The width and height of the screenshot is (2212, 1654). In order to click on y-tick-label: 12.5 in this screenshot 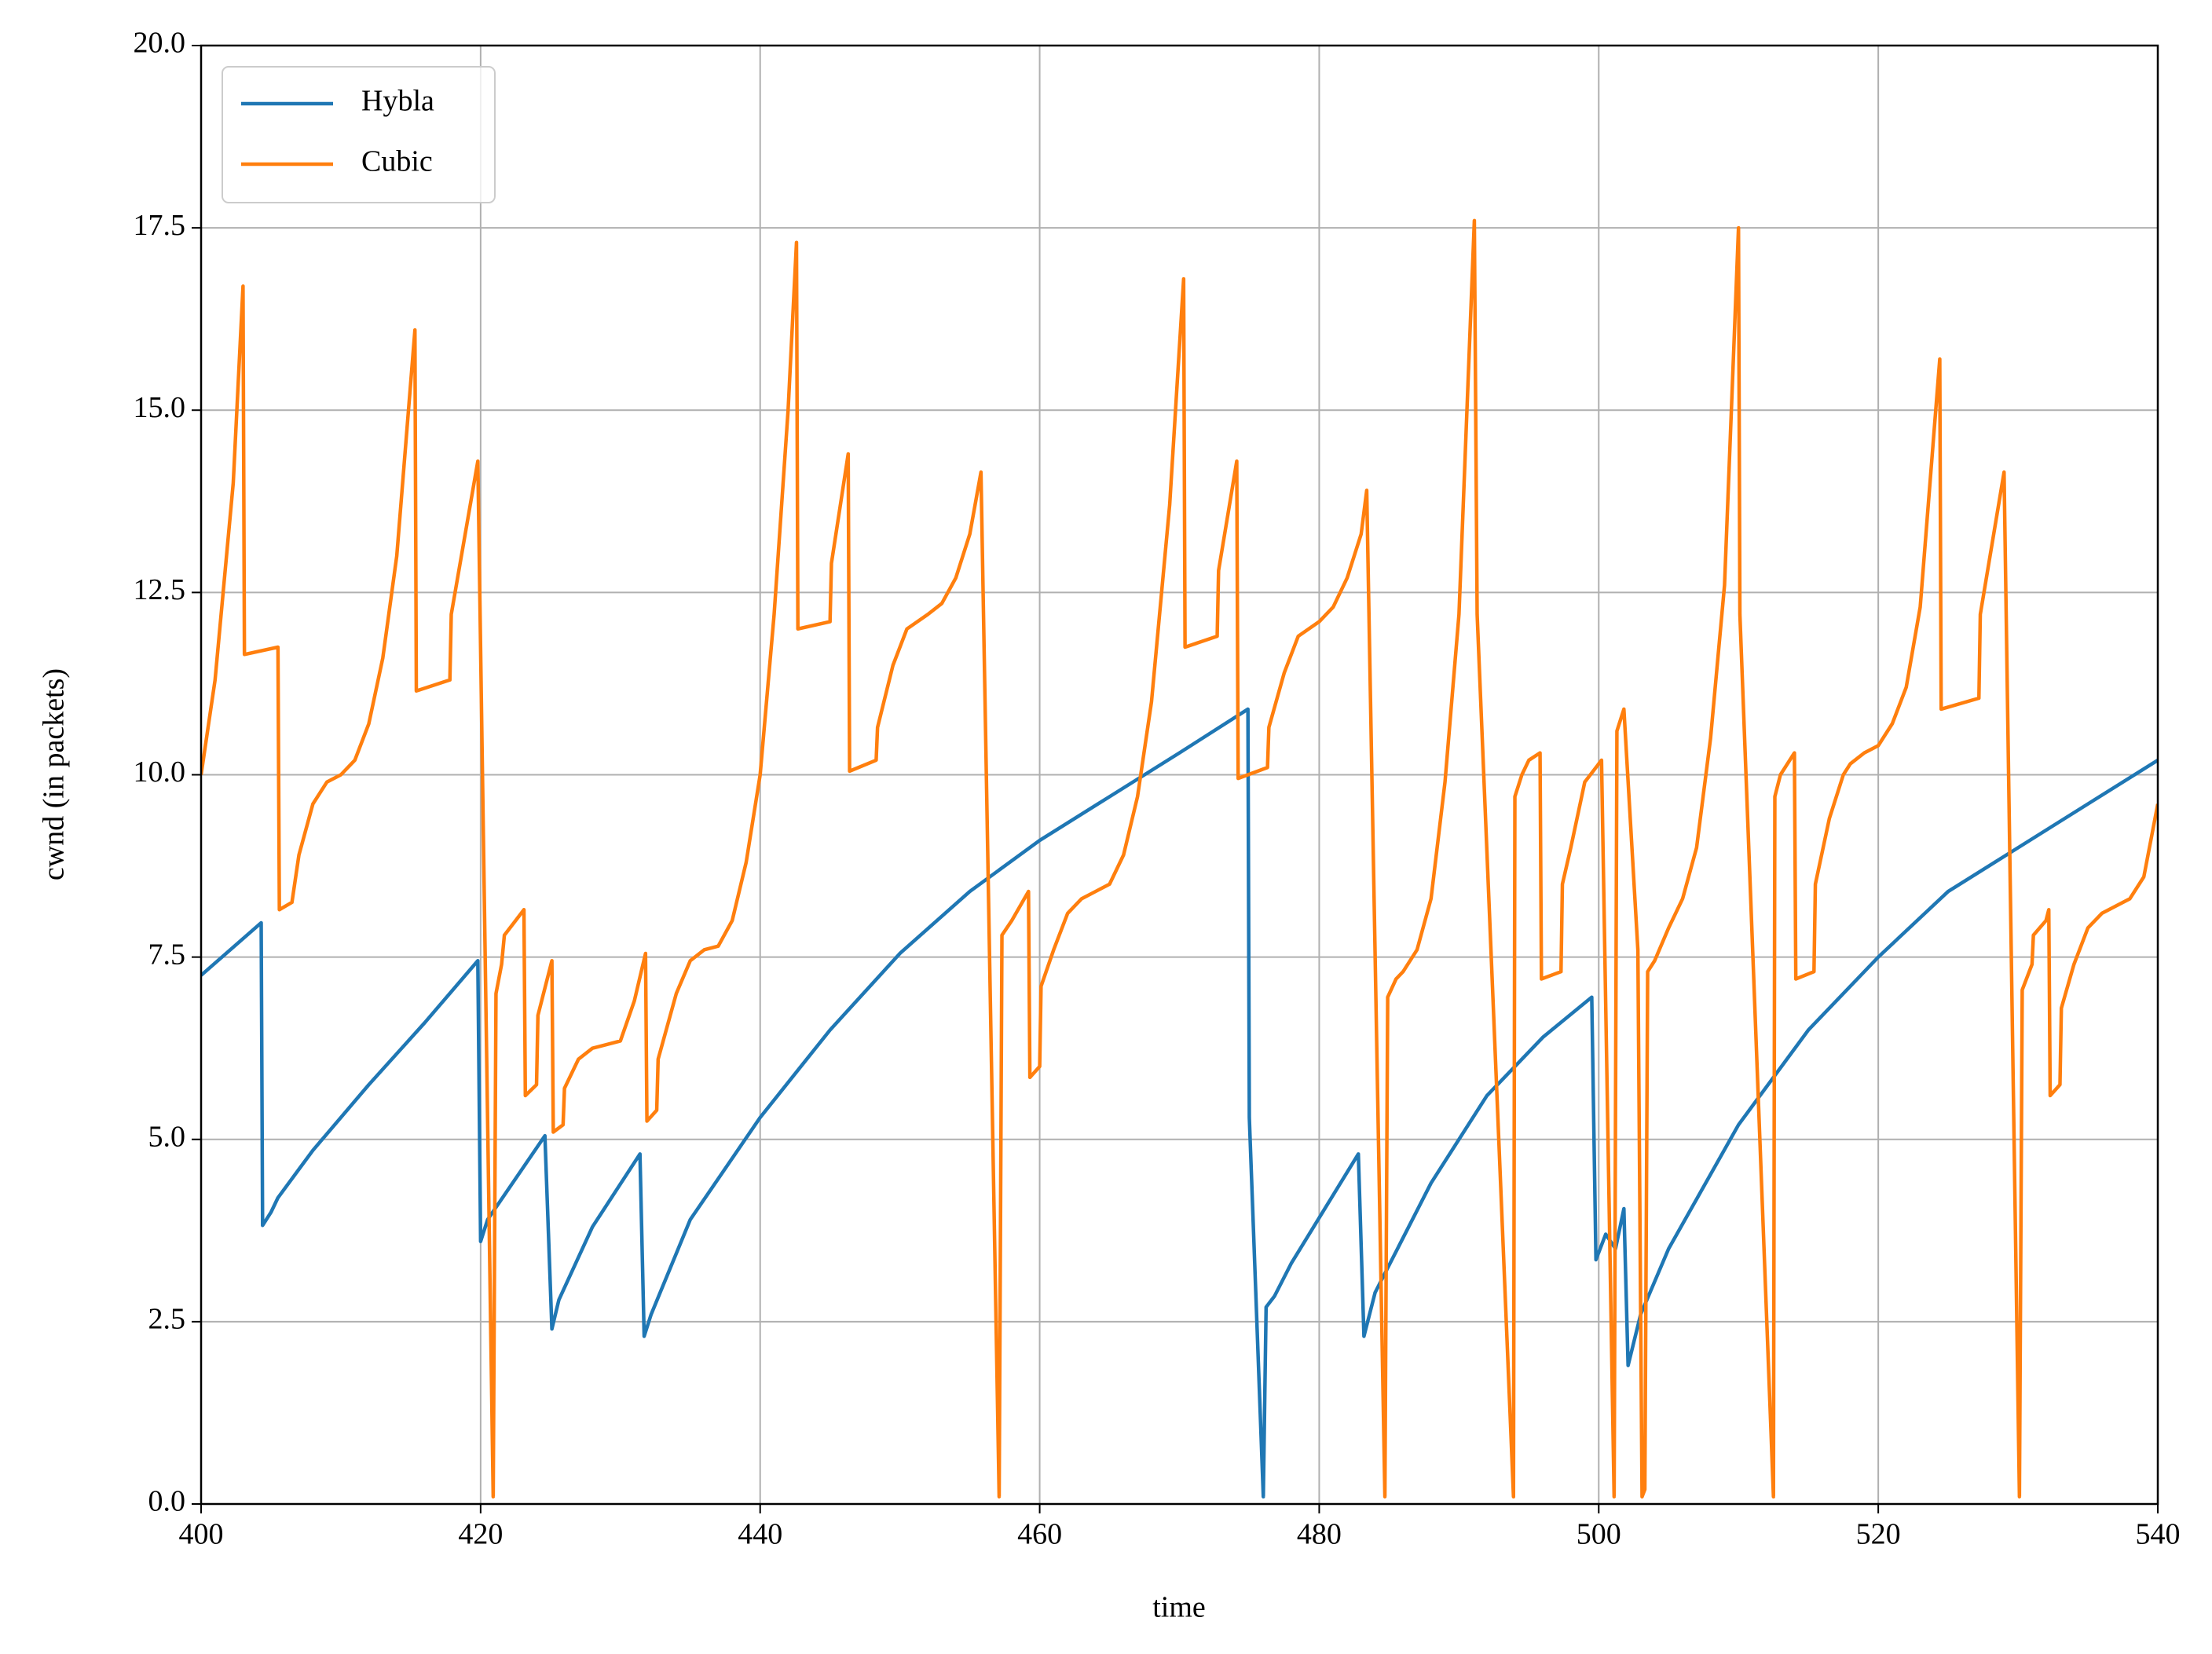, I will do `click(160, 589)`.